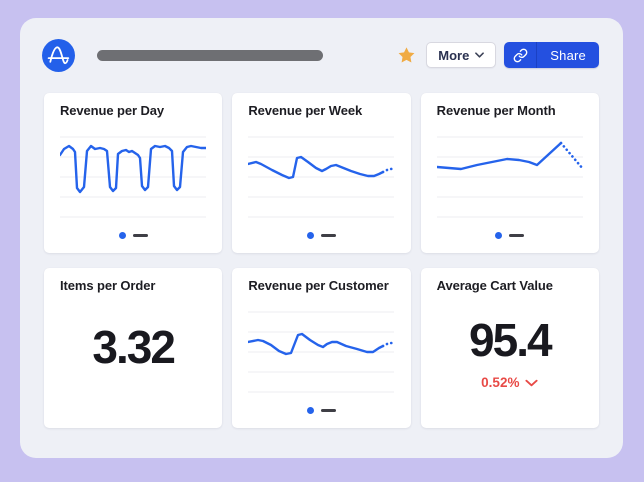 The image size is (644, 482). I want to click on share-split-button: Share, so click(551, 55).